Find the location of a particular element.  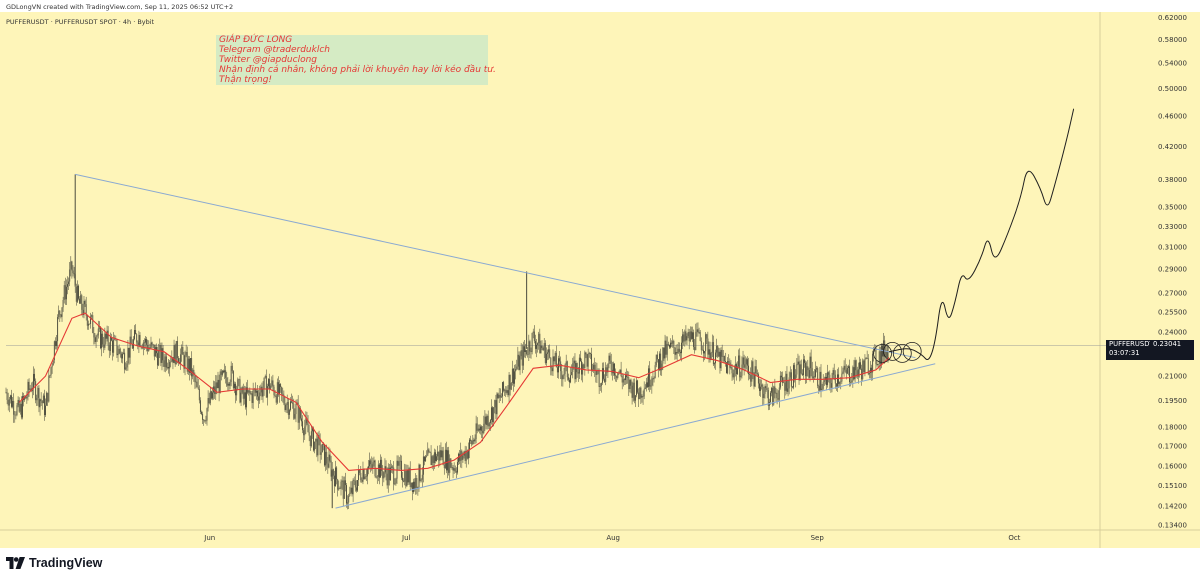

tradingview-logo-icon is located at coordinates (15, 563).